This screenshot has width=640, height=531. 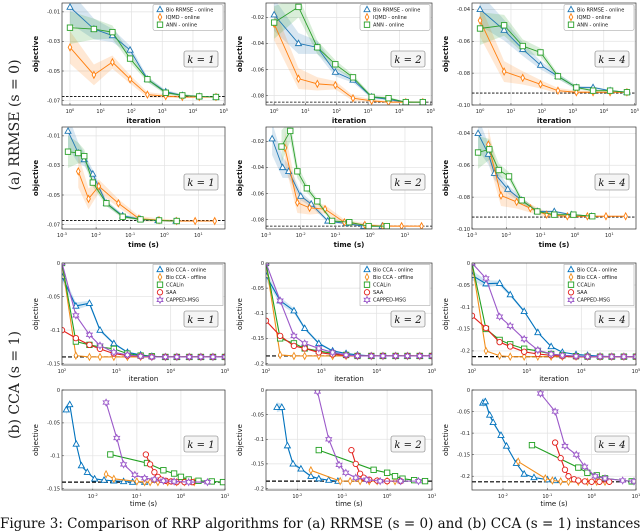 I want to click on x-tick-label: 10¹, so click(x=305, y=111).